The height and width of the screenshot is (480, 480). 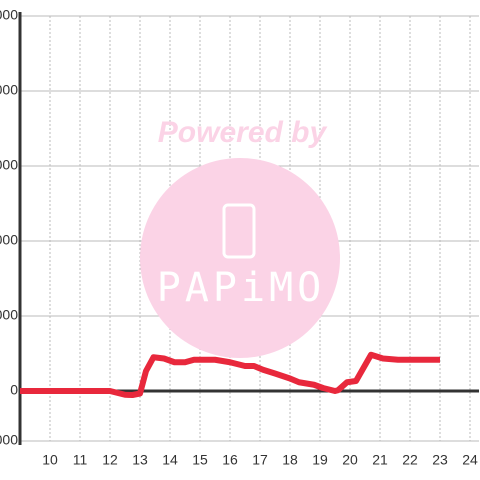 What do you see at coordinates (9, 315) in the screenshot?
I see `y-tick-label: 30,000` at bounding box center [9, 315].